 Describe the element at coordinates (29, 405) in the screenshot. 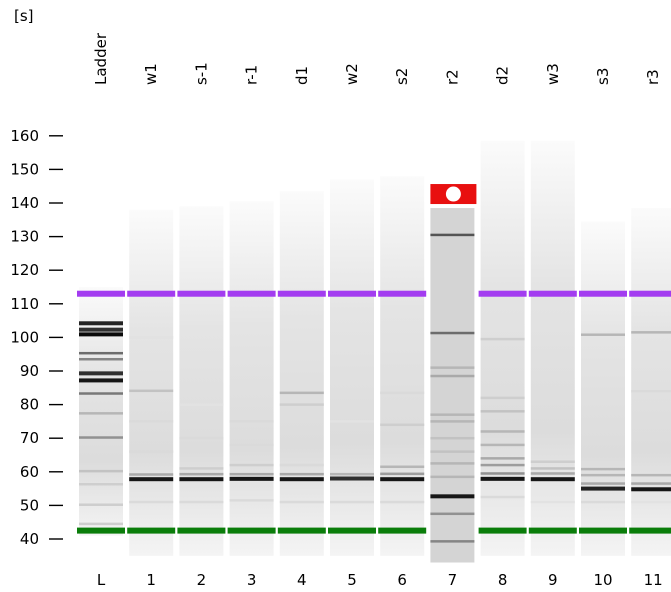

I see `y-axis-tick-label: 80` at that location.